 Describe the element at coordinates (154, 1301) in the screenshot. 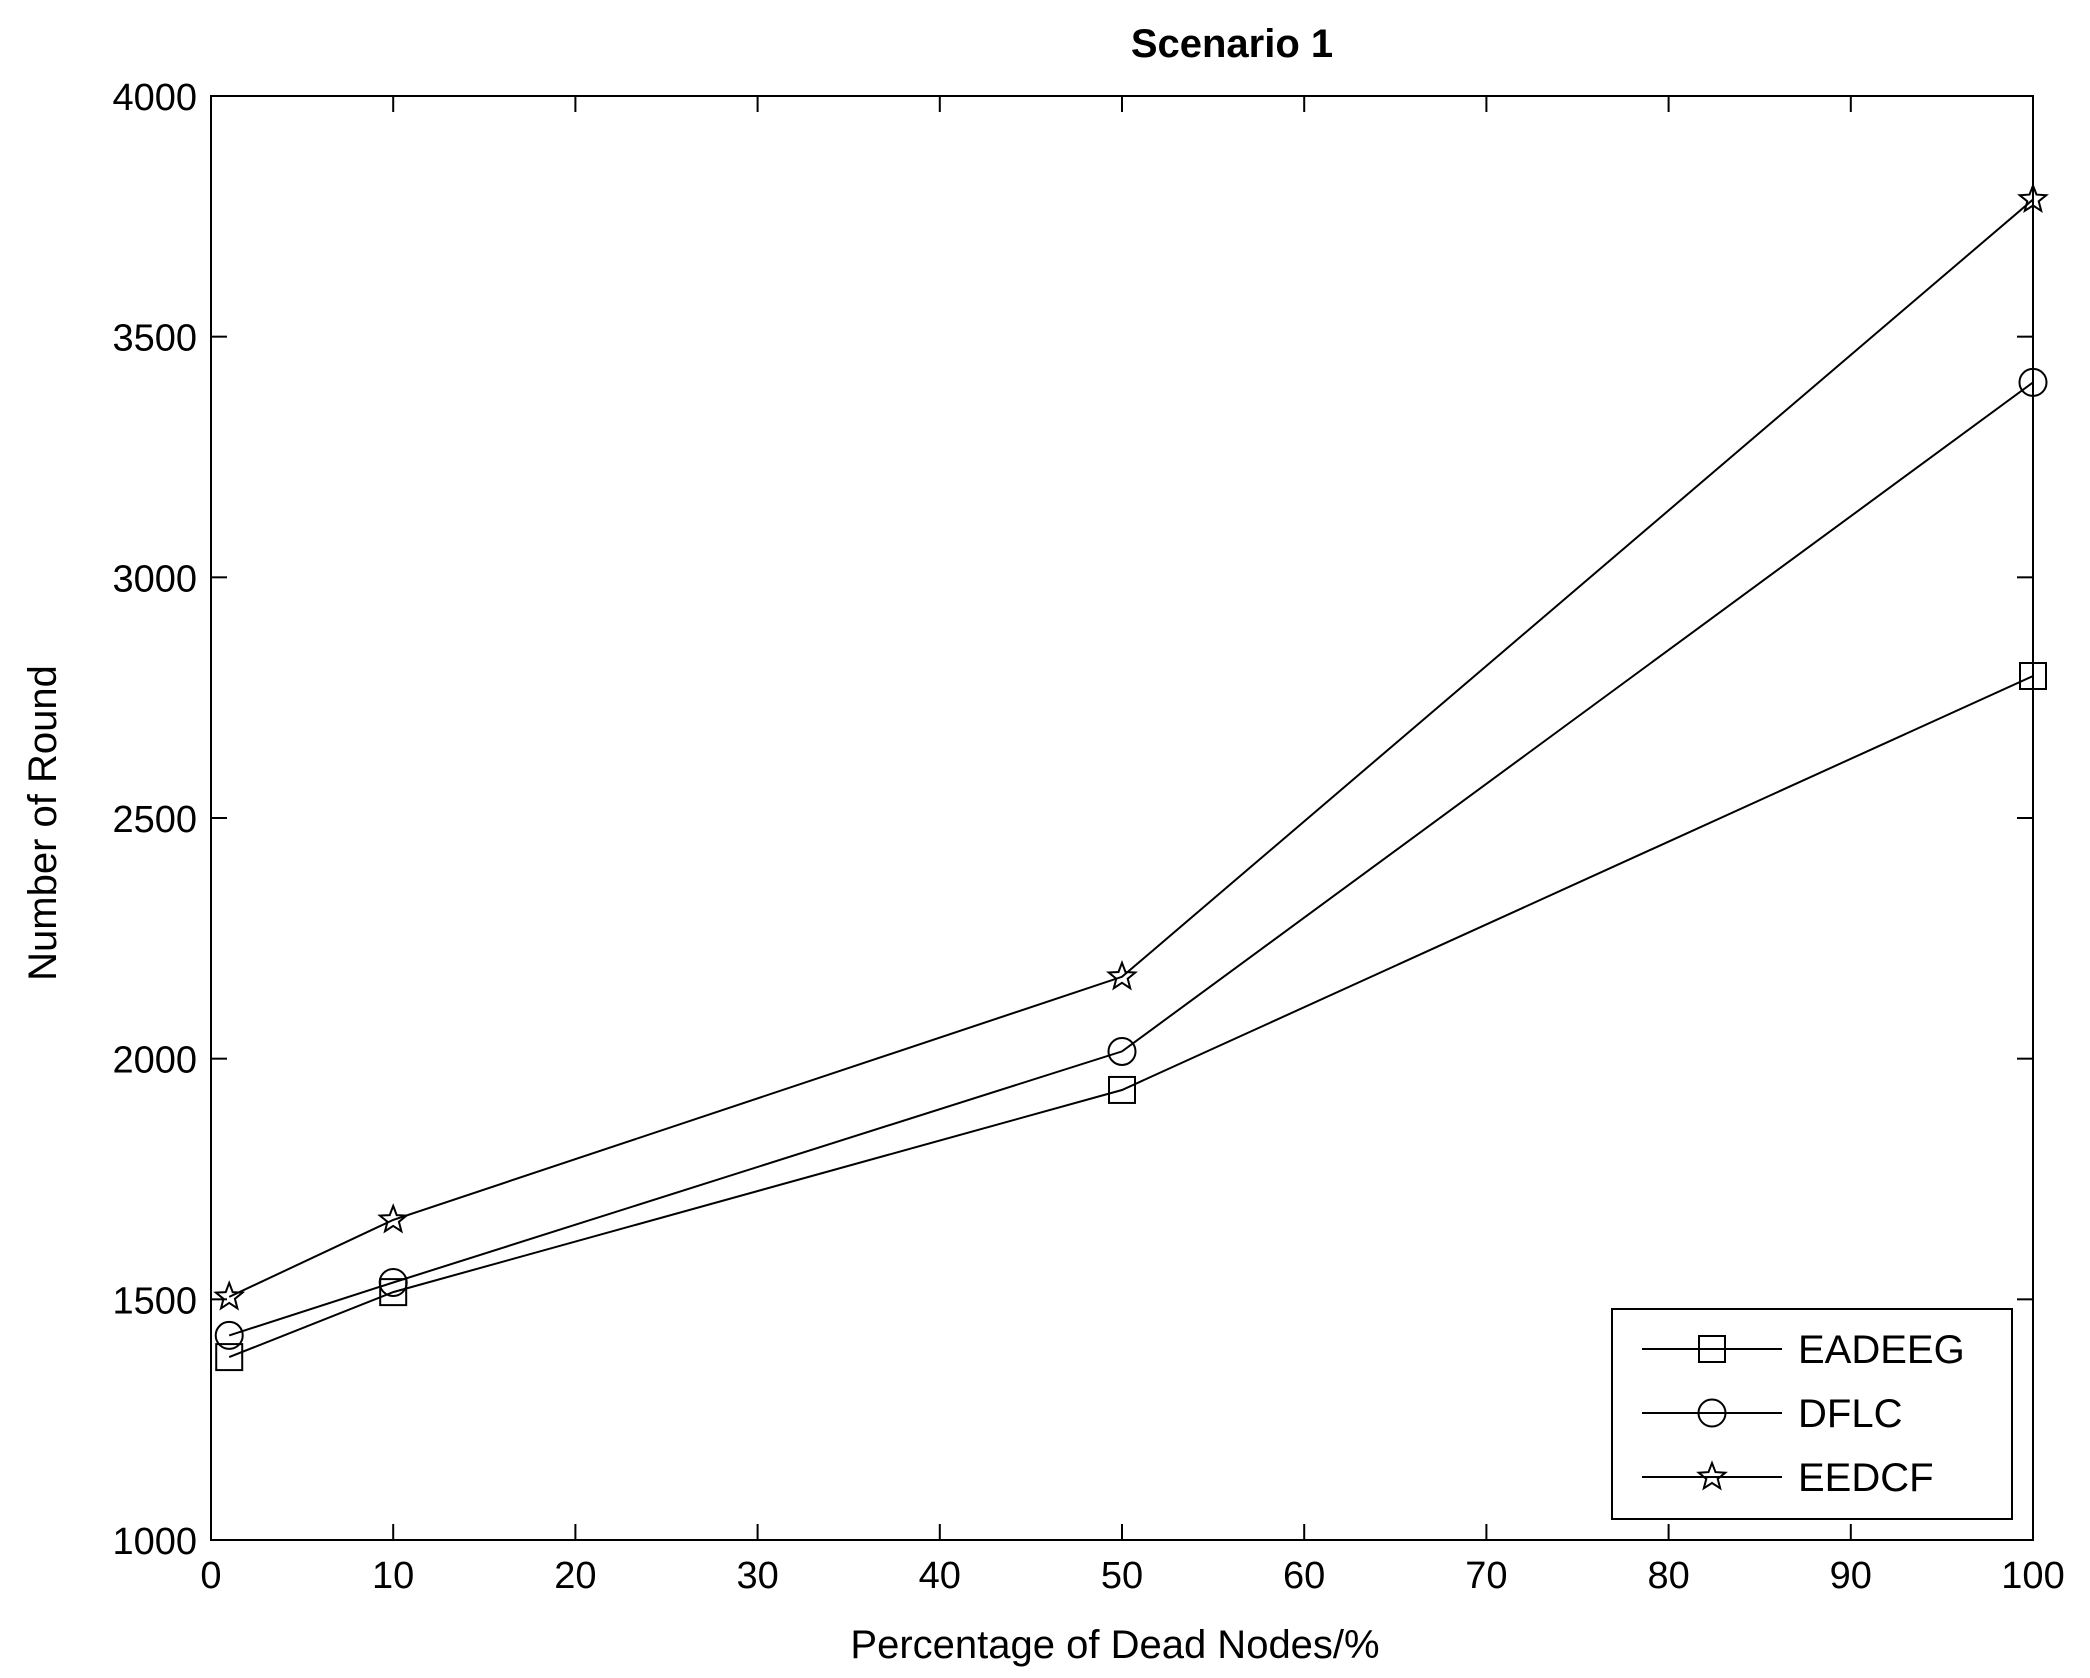

I see `y-tick-label: 1500` at that location.